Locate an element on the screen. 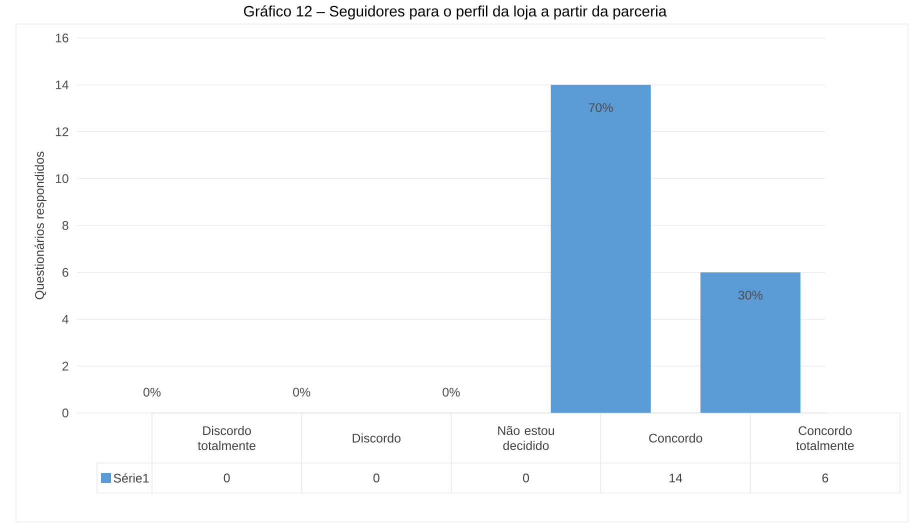 This screenshot has height=524, width=910. y-tick-label: 0 is located at coordinates (65, 413).